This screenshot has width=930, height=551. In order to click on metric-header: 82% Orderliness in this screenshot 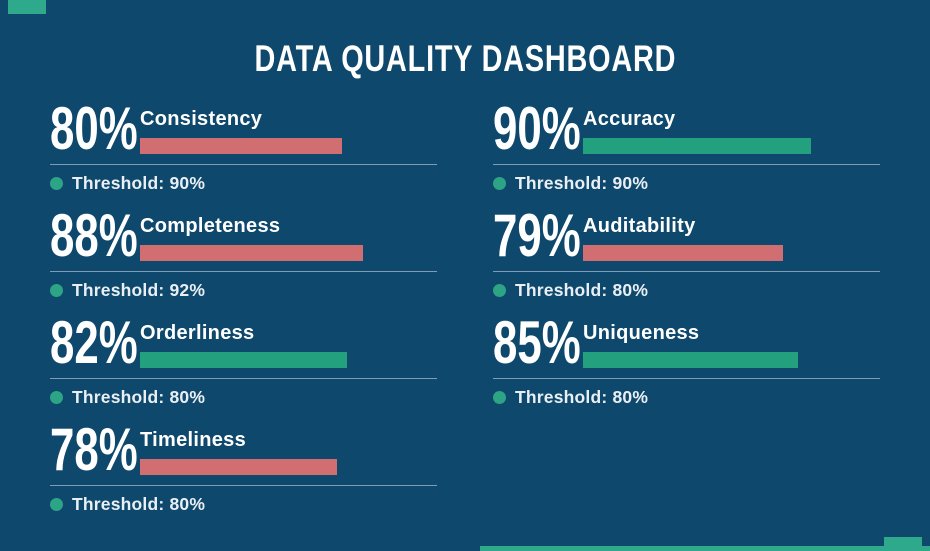, I will do `click(243, 342)`.